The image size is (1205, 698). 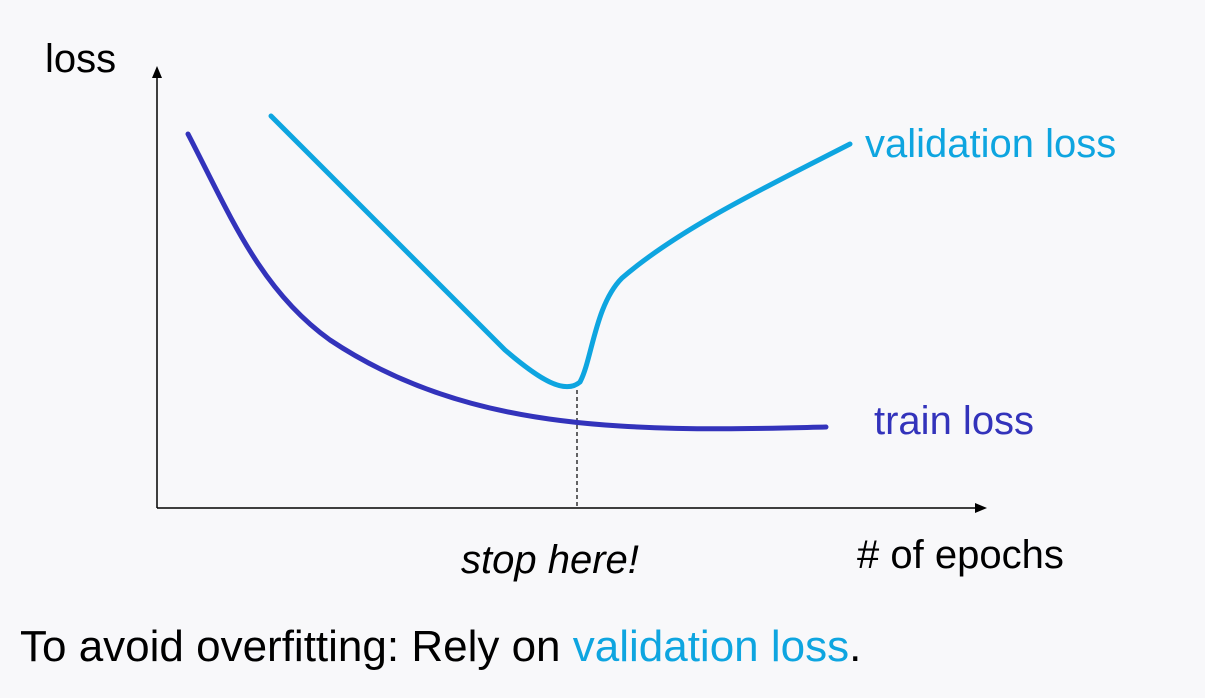 I want to click on validation-loss-label: validation loss, so click(x=990, y=144).